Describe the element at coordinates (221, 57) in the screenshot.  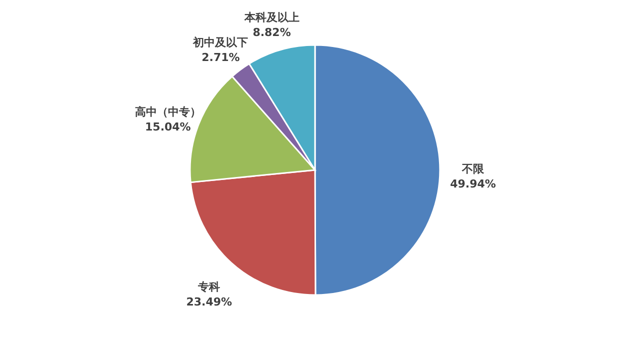
I see `data-label: 2.71%` at that location.